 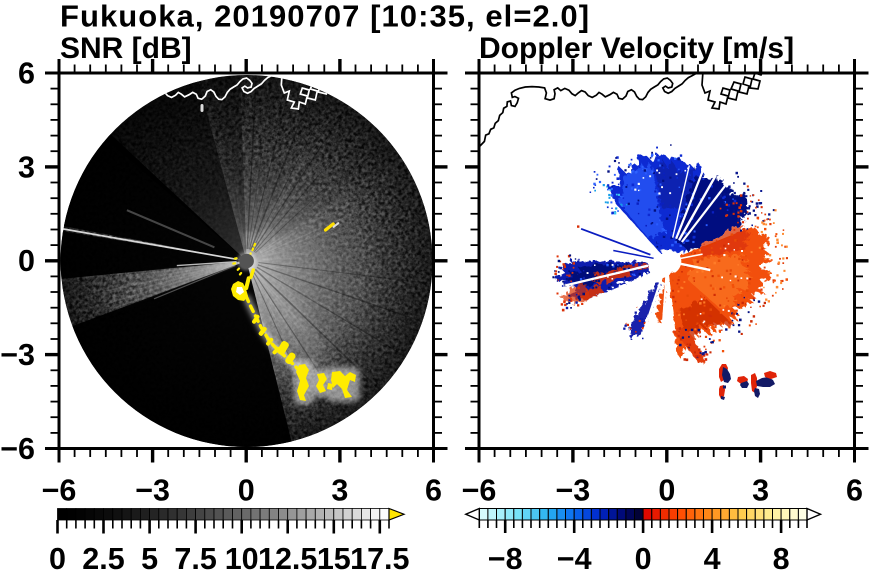 I want to click on svg-text: 15, so click(x=334, y=556).